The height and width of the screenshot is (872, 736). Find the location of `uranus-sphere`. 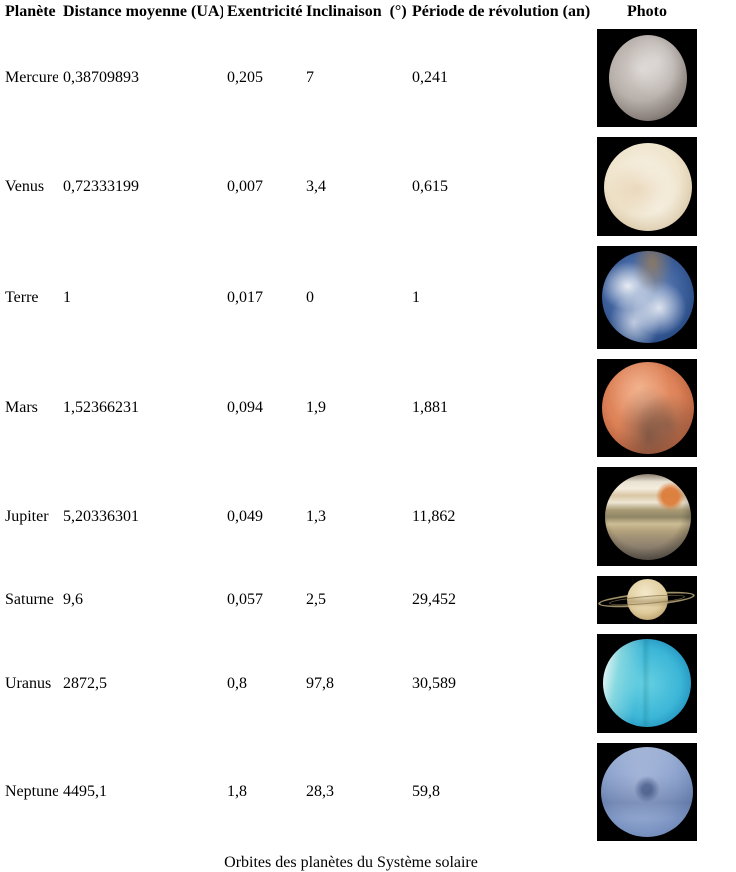

uranus-sphere is located at coordinates (647, 683).